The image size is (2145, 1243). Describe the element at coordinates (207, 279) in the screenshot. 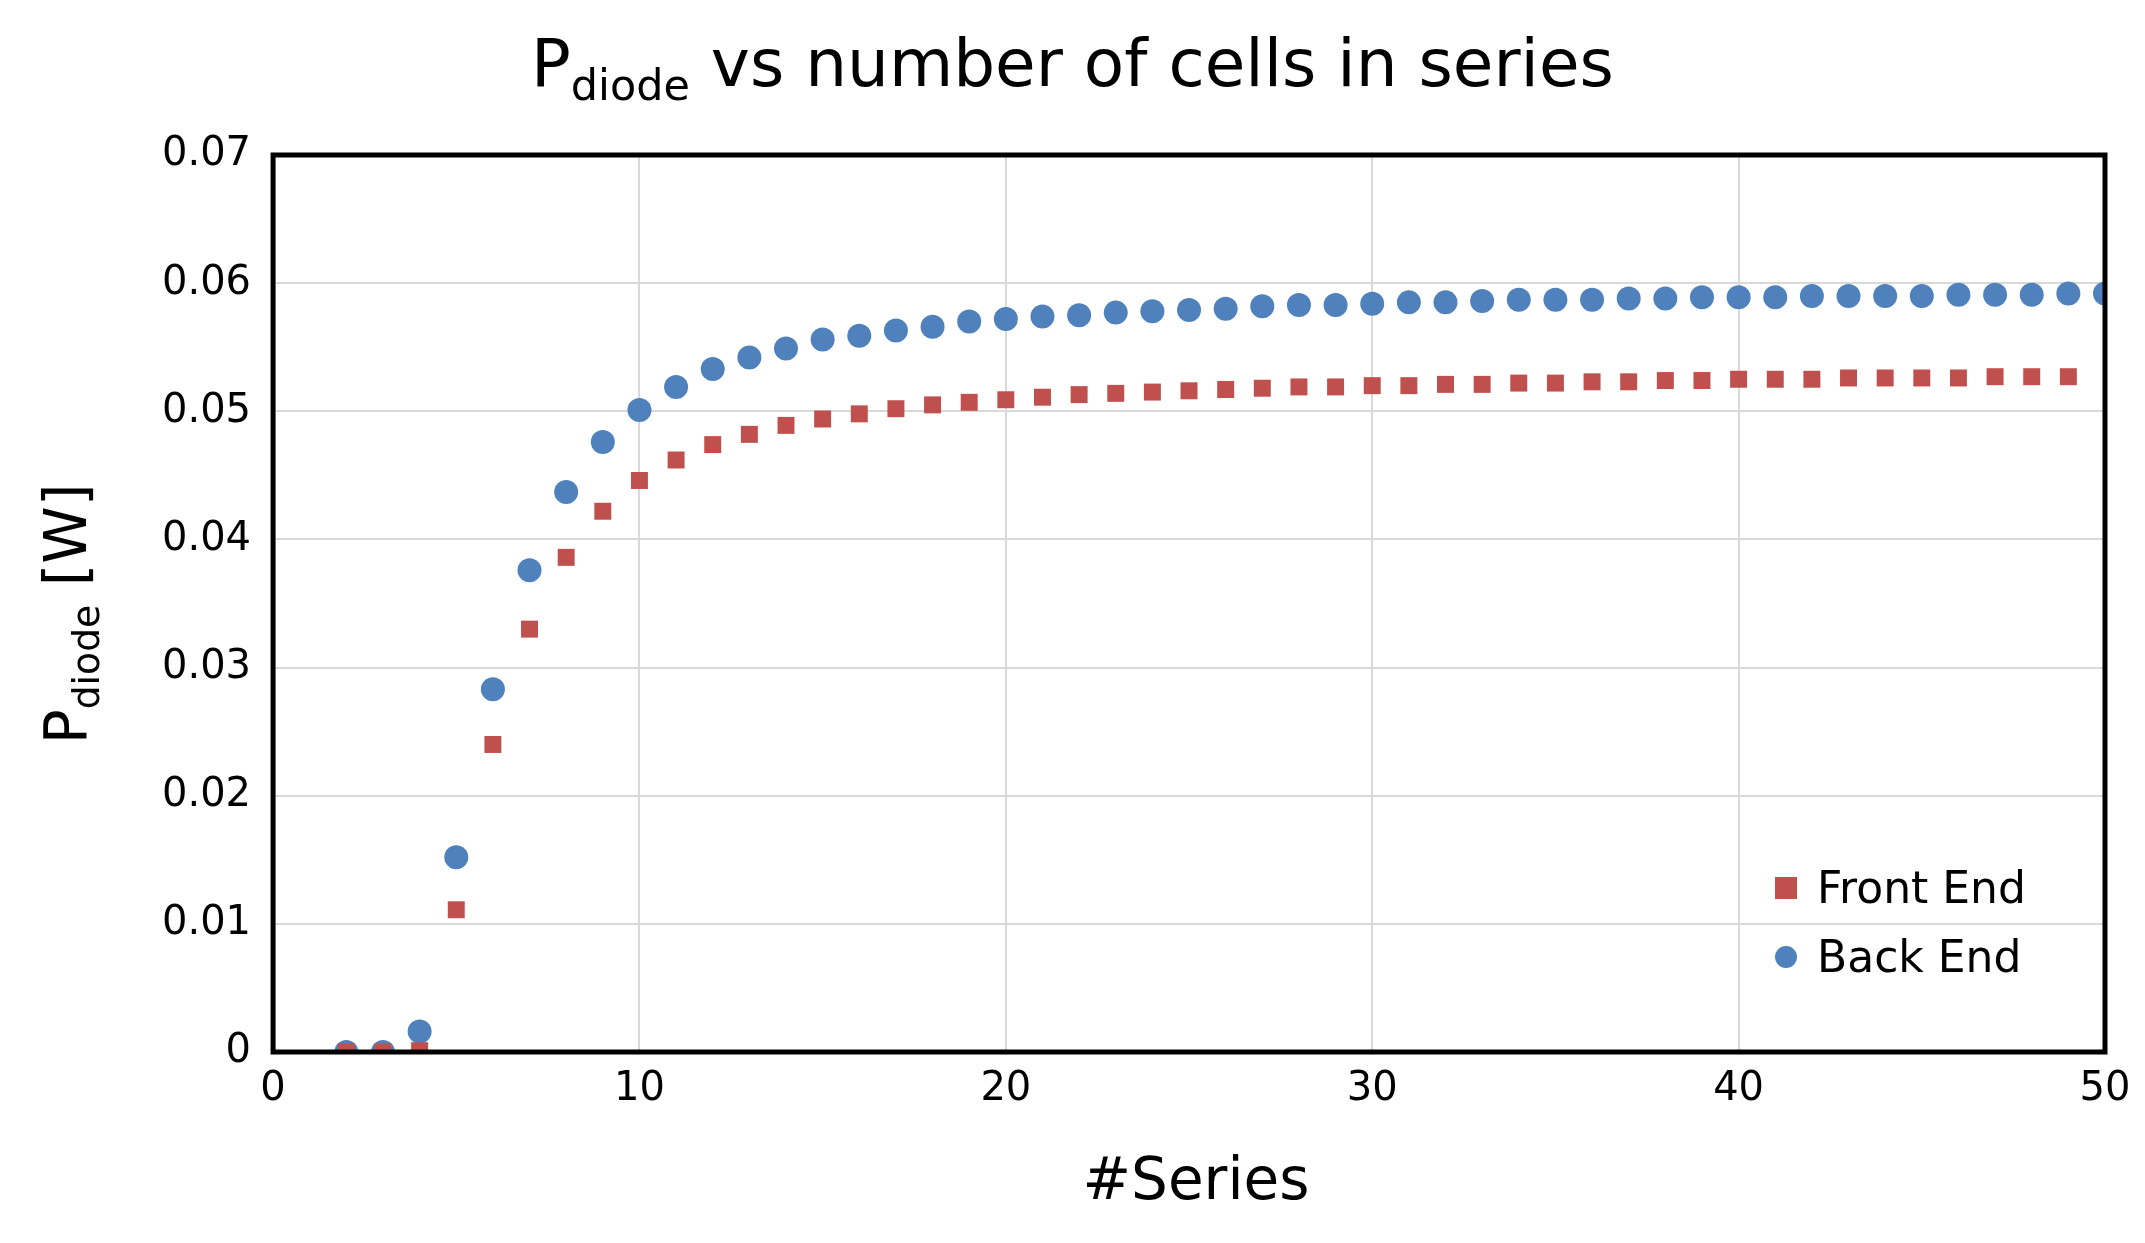

I see `y-tick-label: 0.06` at that location.